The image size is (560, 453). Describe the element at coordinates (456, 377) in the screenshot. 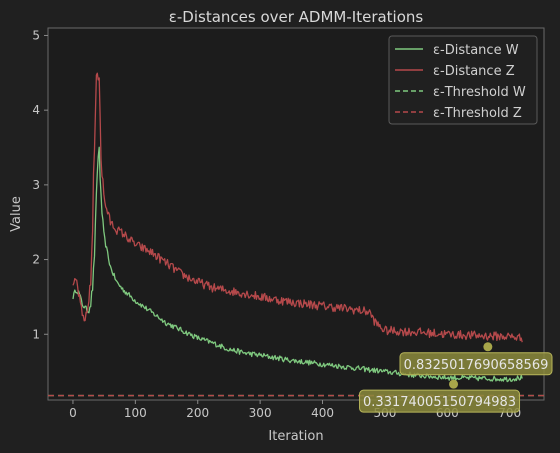

I see `annotations: 0.8325017690658569 0.33174005150794983` at that location.